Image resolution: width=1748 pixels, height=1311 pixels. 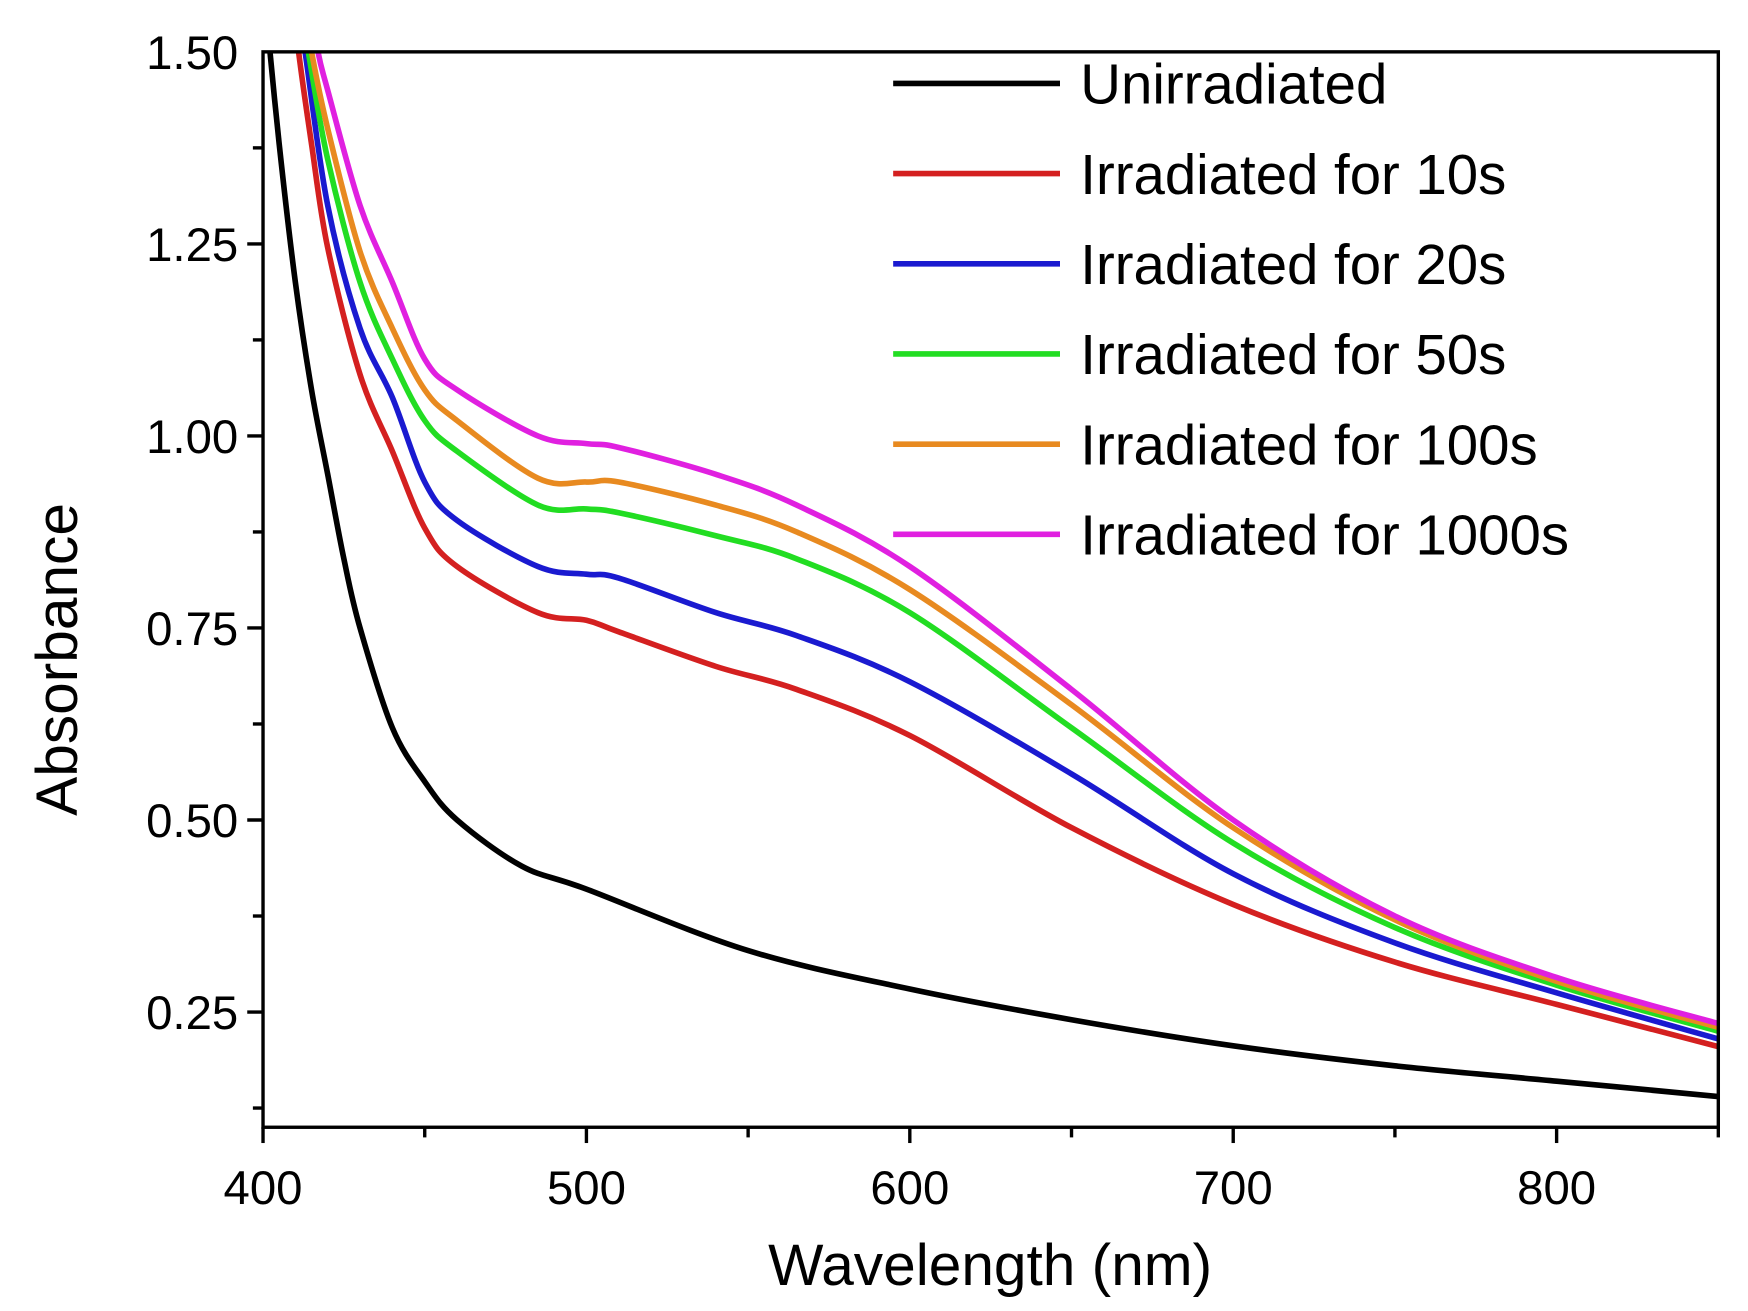 I want to click on x-axis-title: Wavelength (nm), so click(x=990, y=1265).